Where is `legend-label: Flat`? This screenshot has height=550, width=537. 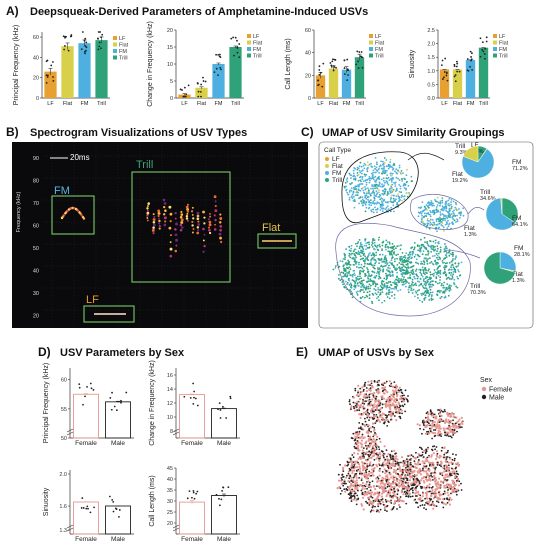
legend-label: Flat is located at coordinates (380, 44).